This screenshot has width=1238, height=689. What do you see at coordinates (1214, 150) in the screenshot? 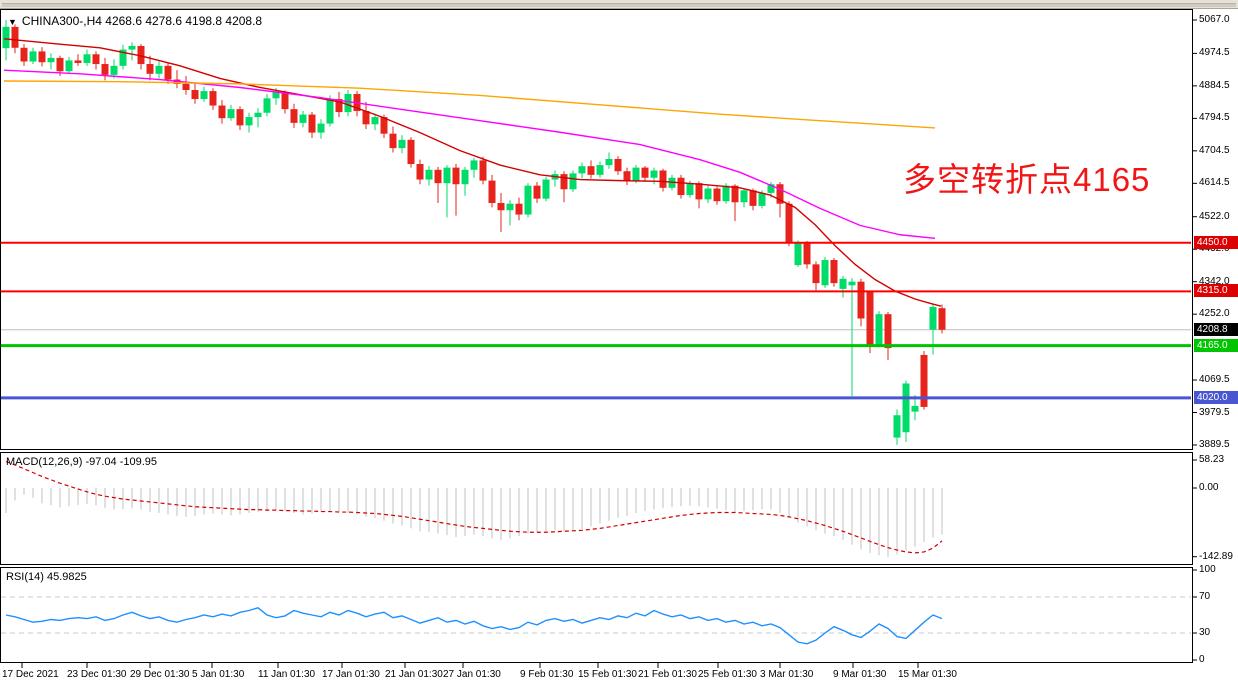
I see `price-tick-label: 4704.5` at bounding box center [1214, 150].